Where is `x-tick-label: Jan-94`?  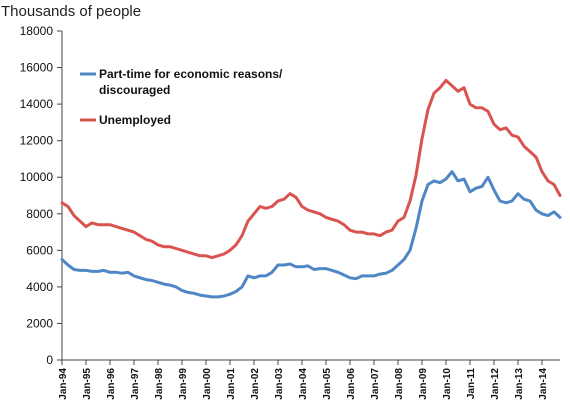 x-tick-label: Jan-94 is located at coordinates (63, 384).